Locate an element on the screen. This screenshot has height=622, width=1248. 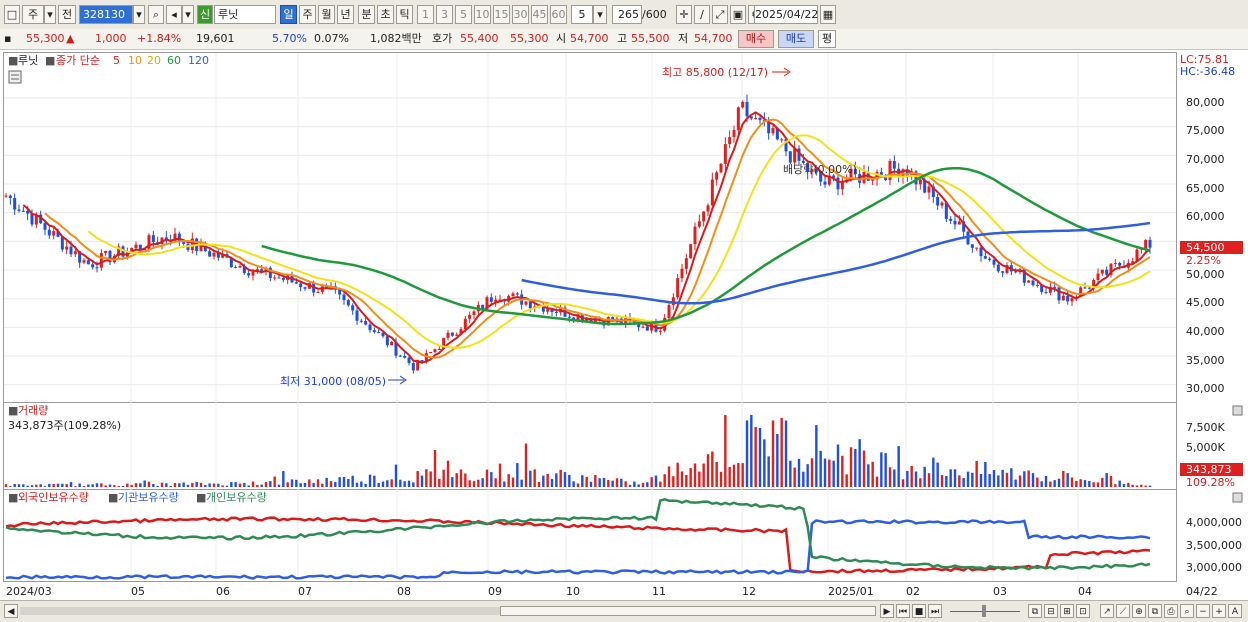
count-input: 5 is located at coordinates (582, 14).